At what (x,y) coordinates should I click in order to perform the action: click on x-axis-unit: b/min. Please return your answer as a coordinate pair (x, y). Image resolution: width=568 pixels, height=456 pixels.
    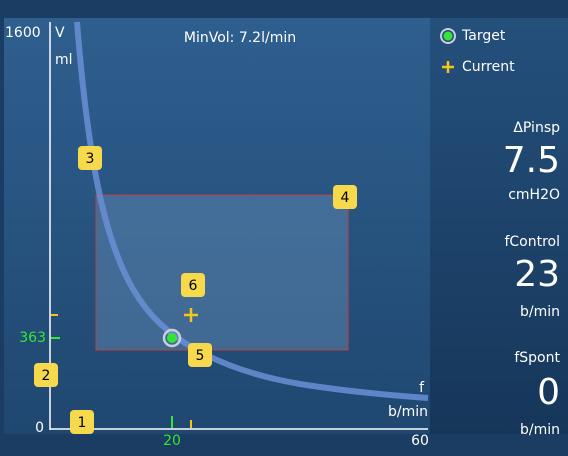
    Looking at the image, I should click on (408, 412).